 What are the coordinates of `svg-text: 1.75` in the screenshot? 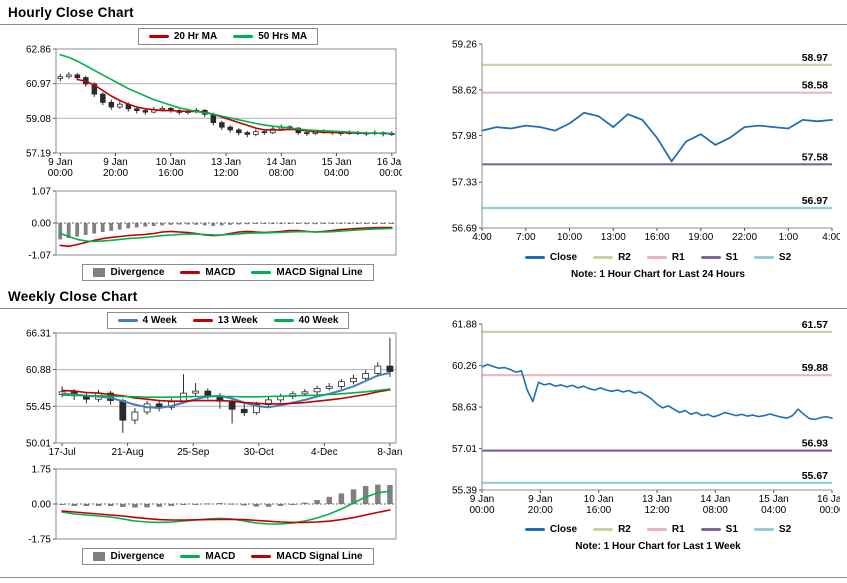 It's located at (42, 470).